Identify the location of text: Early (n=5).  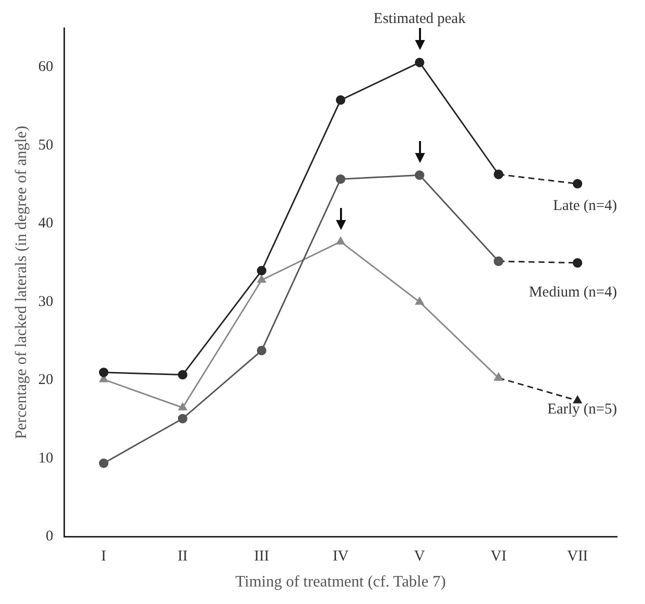
(582, 409).